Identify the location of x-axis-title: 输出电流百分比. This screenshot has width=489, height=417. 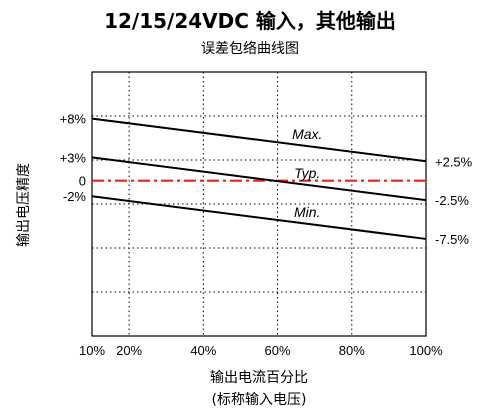
(259, 378).